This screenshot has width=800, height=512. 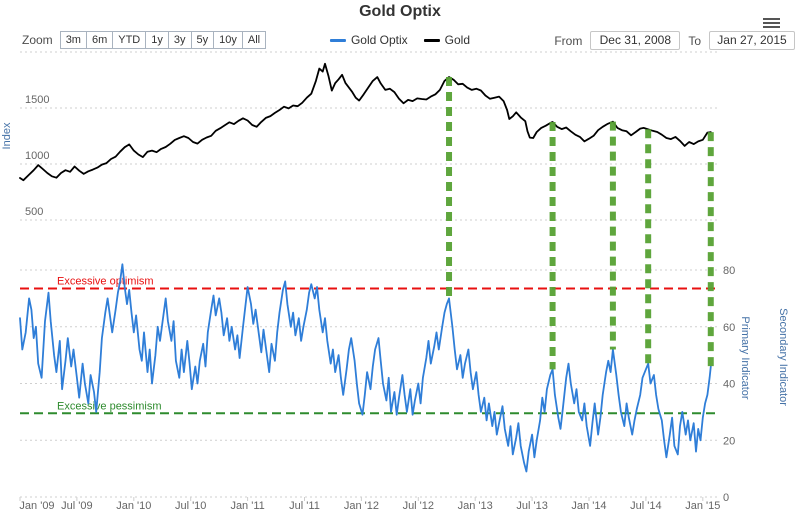 I want to click on x-axis-label: Jul '09, so click(x=76, y=506).